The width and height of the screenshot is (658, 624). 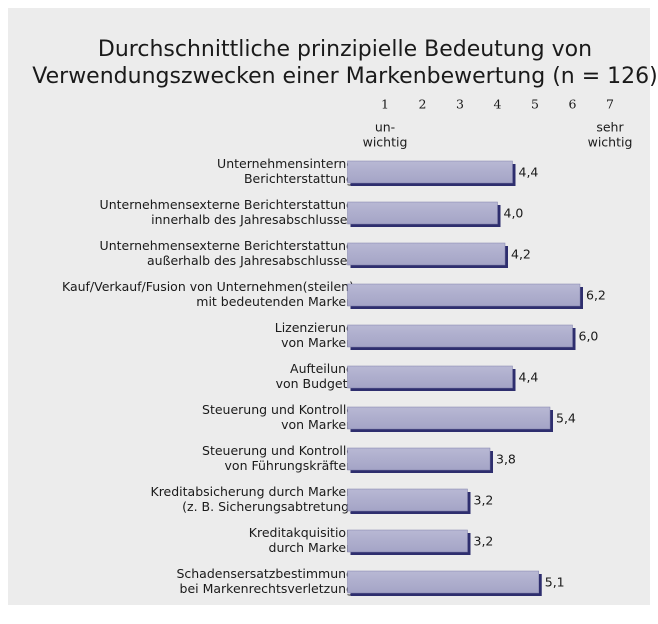 I want to click on category-label: von Budgets, so click(x=315, y=383).